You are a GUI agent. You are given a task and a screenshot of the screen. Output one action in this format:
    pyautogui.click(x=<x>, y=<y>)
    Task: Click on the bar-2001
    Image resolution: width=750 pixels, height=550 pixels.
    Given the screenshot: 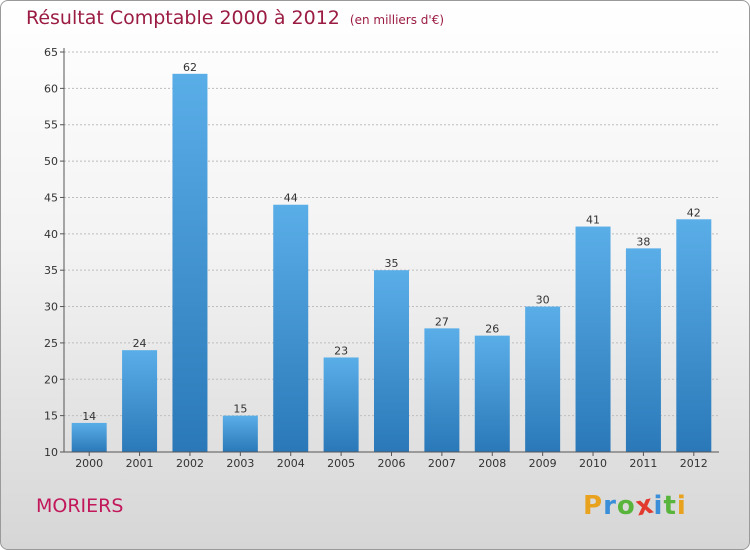 What is the action you would take?
    pyautogui.click(x=140, y=401)
    